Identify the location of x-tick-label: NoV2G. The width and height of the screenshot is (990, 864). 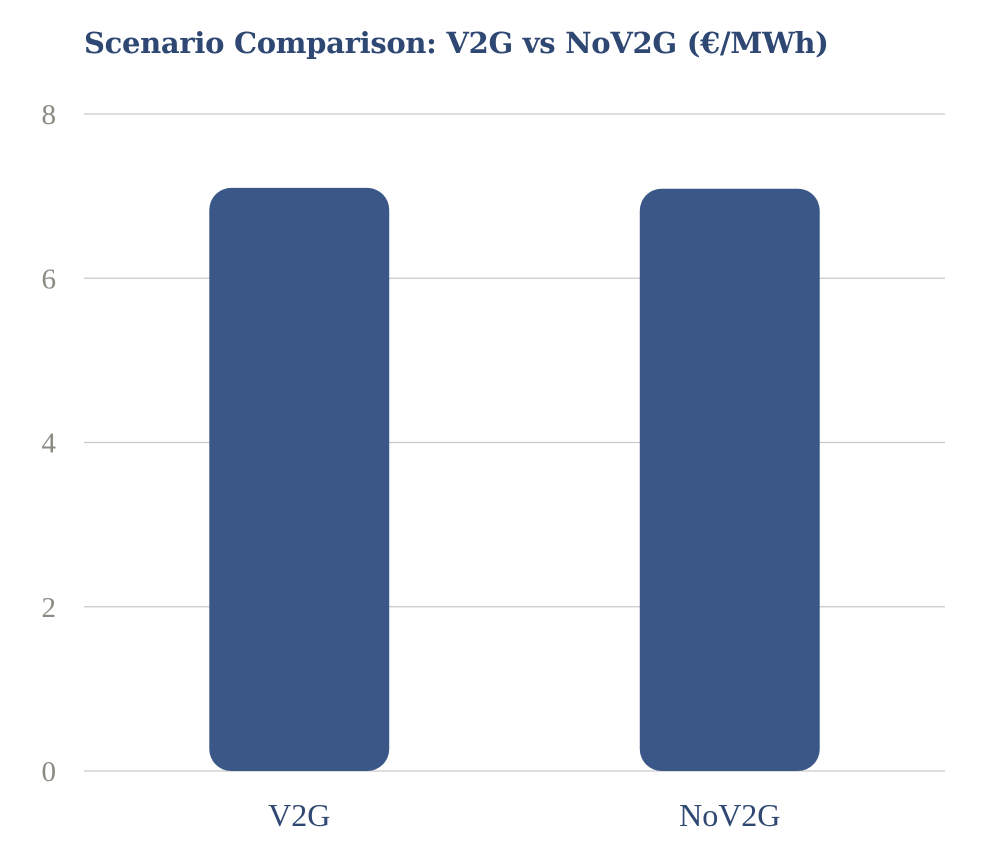
(729, 815).